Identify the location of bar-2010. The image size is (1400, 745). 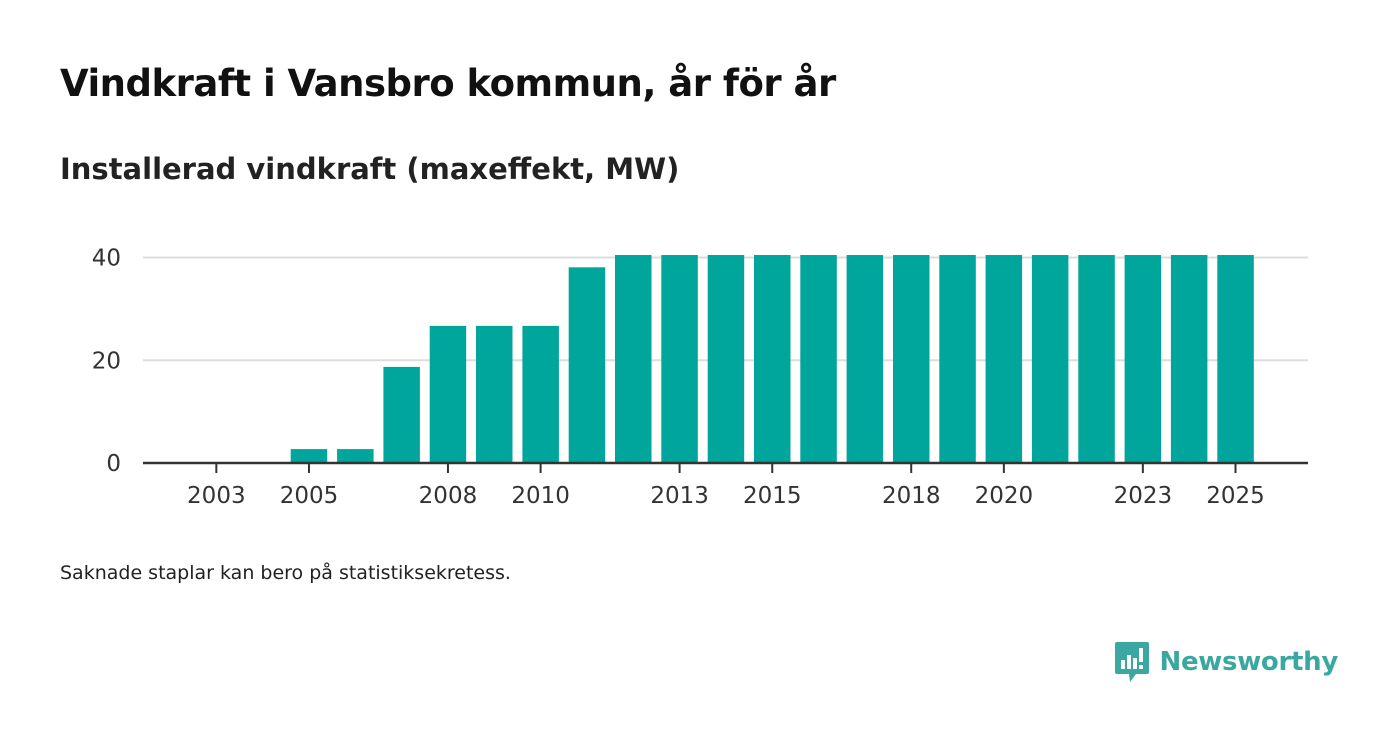
(540, 394).